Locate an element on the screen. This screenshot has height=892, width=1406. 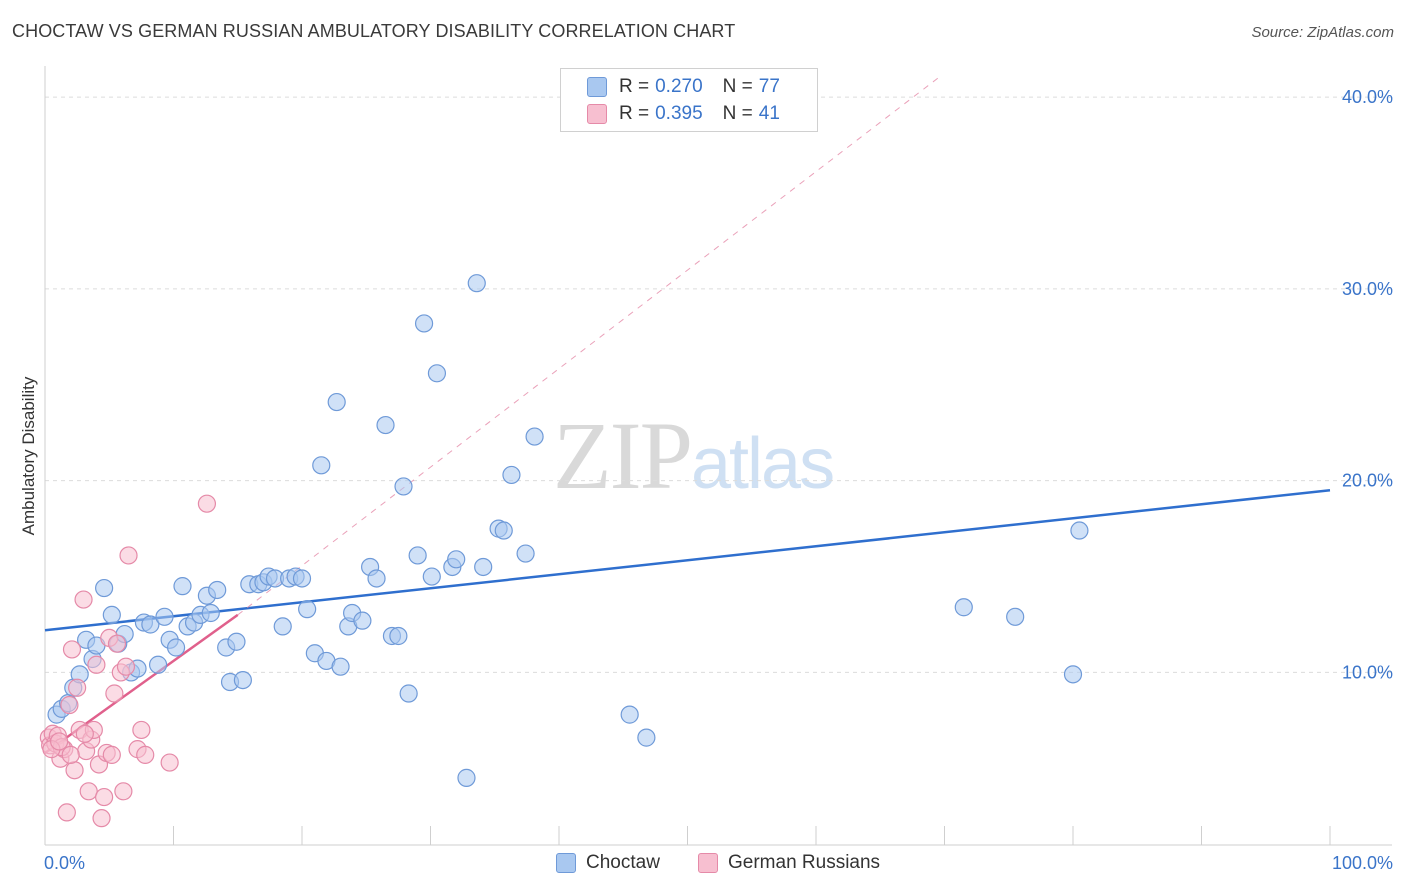
legend-row-choctaw: R = 0.270 N = 77 is located at coordinates (683, 87).